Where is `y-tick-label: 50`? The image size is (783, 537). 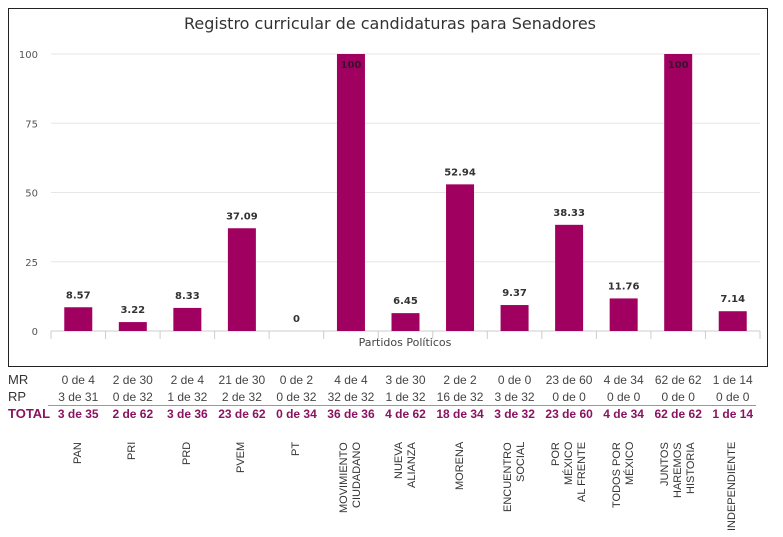 y-tick-label: 50 is located at coordinates (31, 194).